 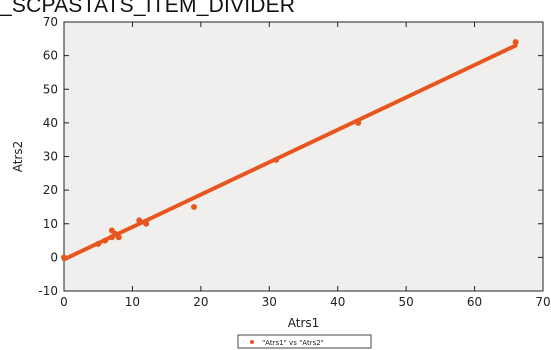 I want to click on x-tick-label: 70, so click(x=542, y=302).